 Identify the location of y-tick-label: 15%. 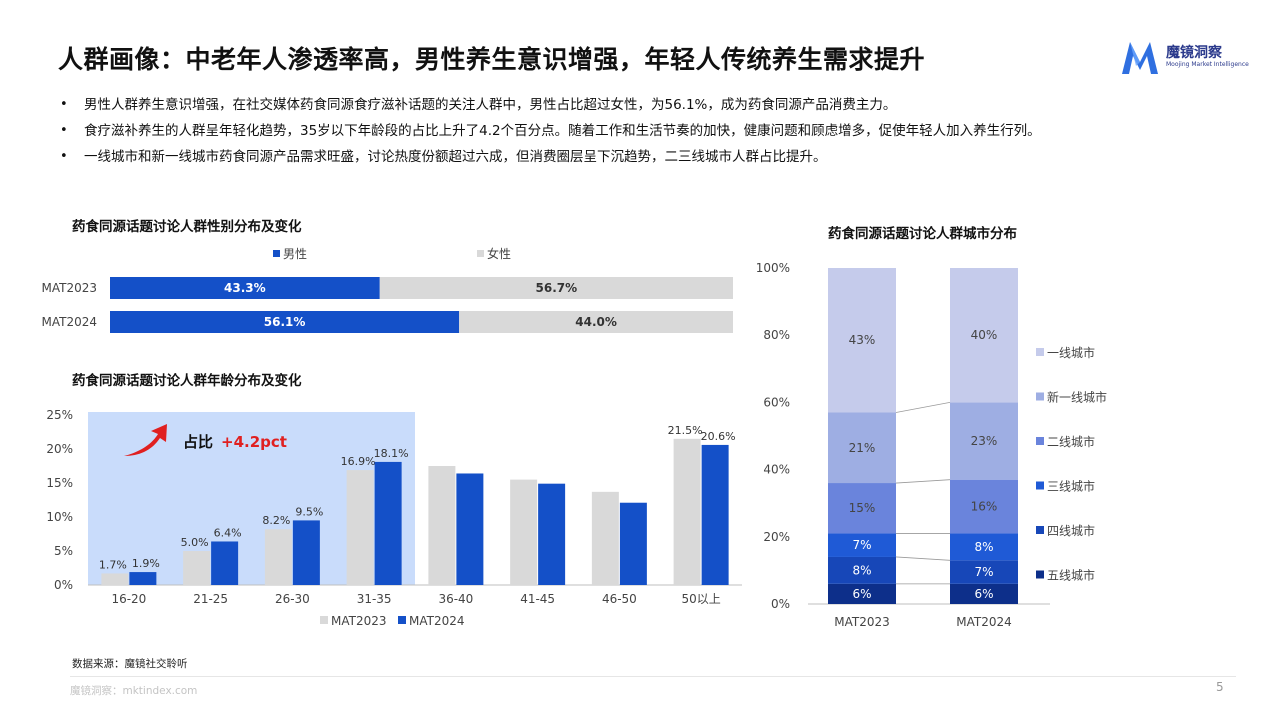
(59, 483).